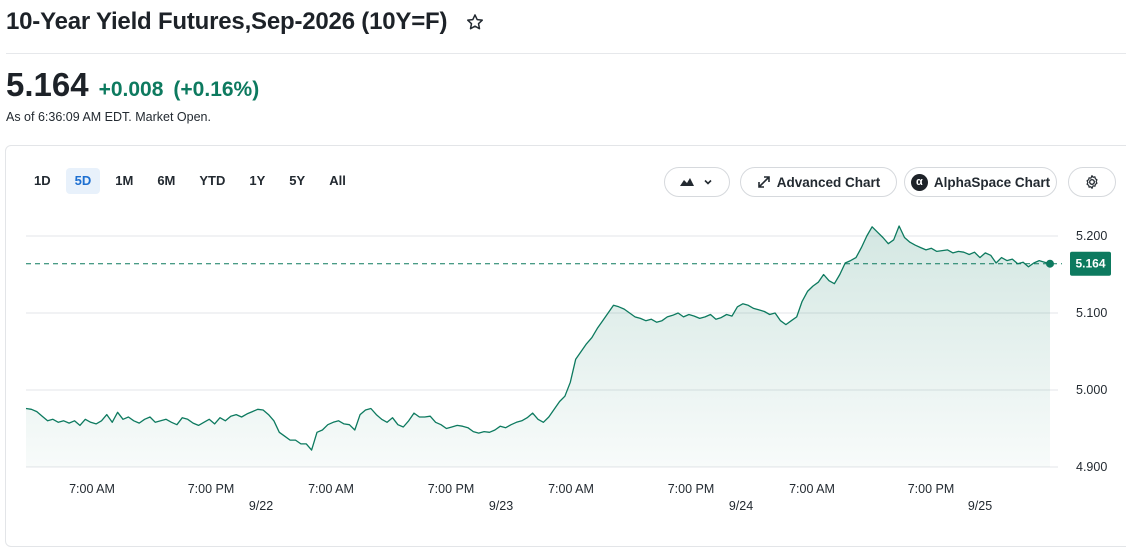  What do you see at coordinates (1091, 390) in the screenshot?
I see `y-axis-label: 5.000` at bounding box center [1091, 390].